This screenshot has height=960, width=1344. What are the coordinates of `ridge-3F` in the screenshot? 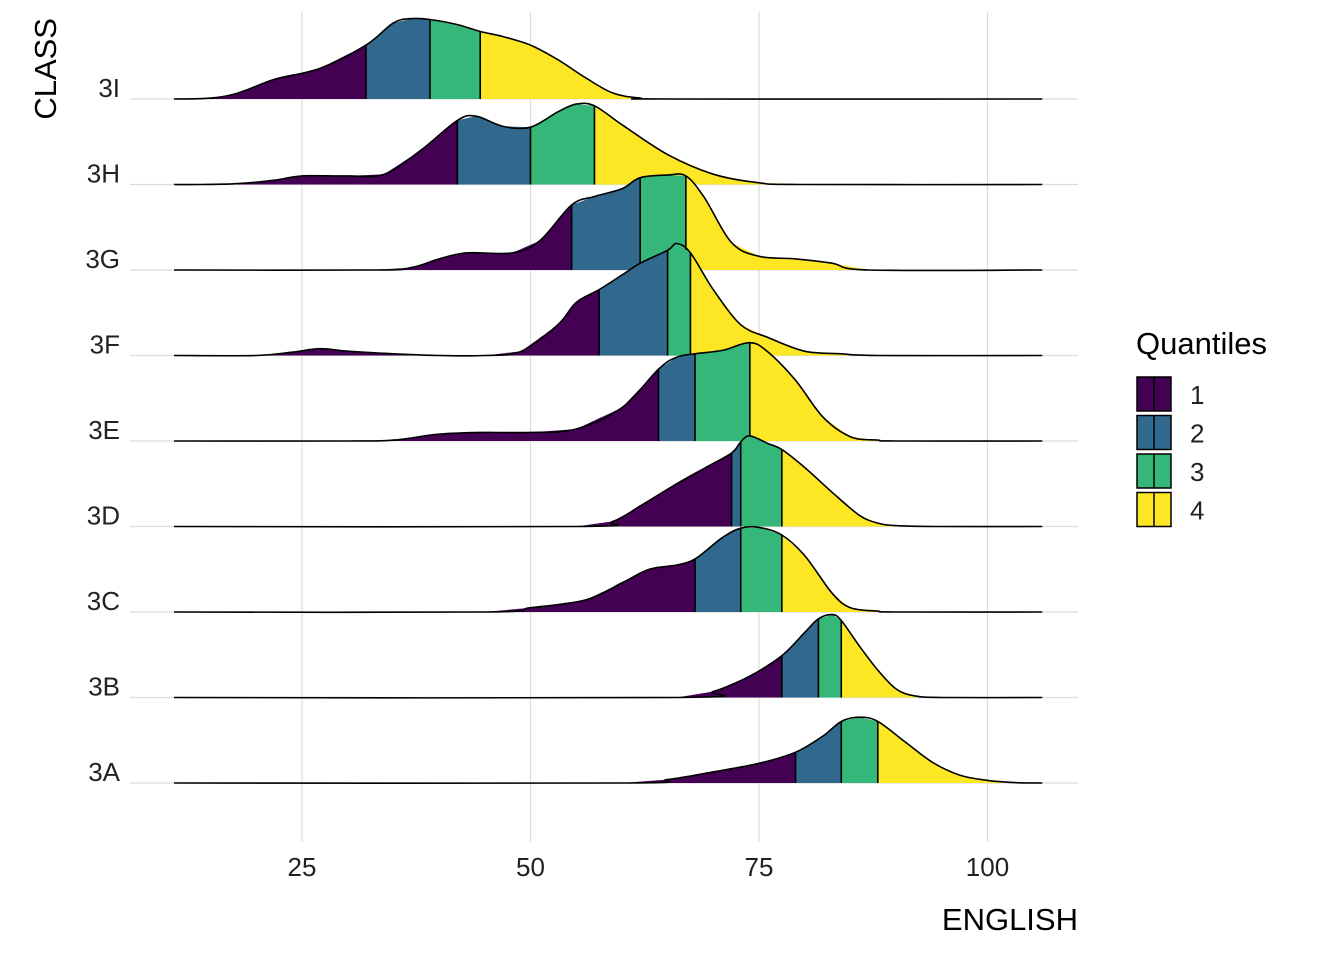 It's located at (608, 299).